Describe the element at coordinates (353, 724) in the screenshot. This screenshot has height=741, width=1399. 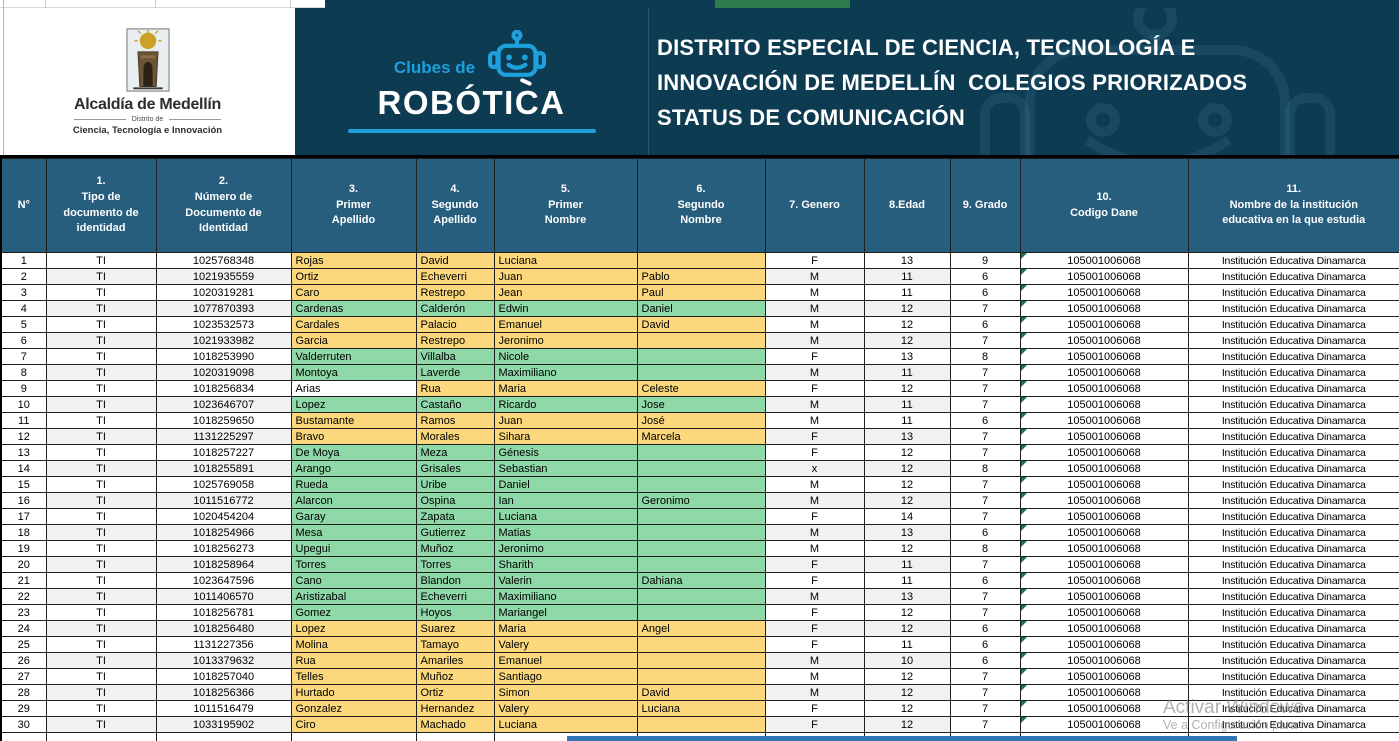
I see `primer-apellido-cell: Ciro` at that location.